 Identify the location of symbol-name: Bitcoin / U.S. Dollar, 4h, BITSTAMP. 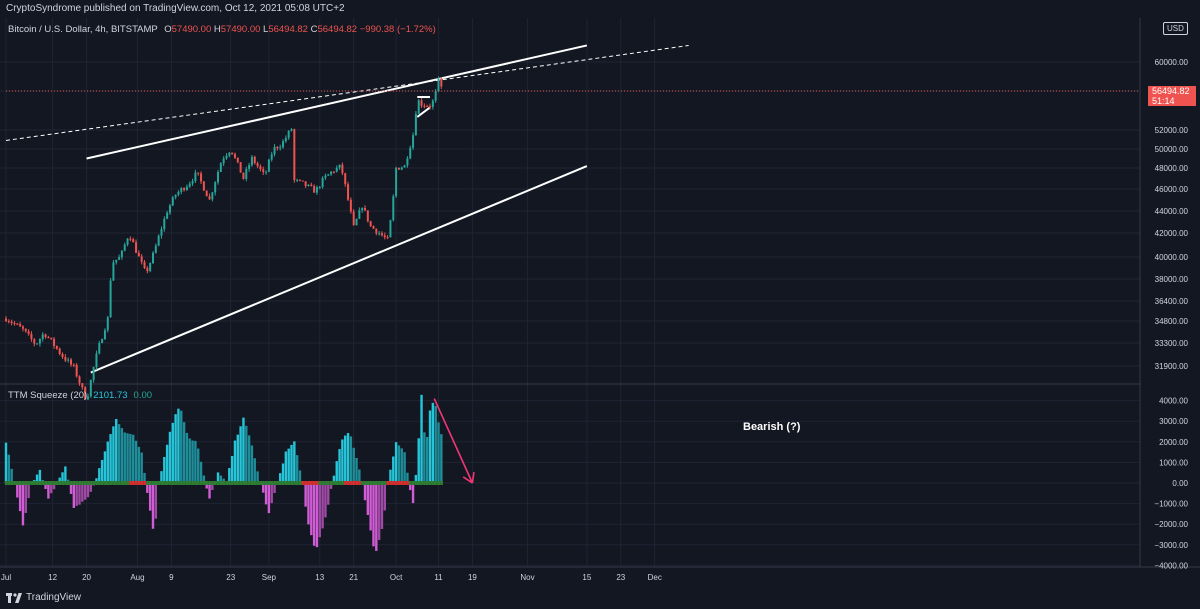
(83, 29).